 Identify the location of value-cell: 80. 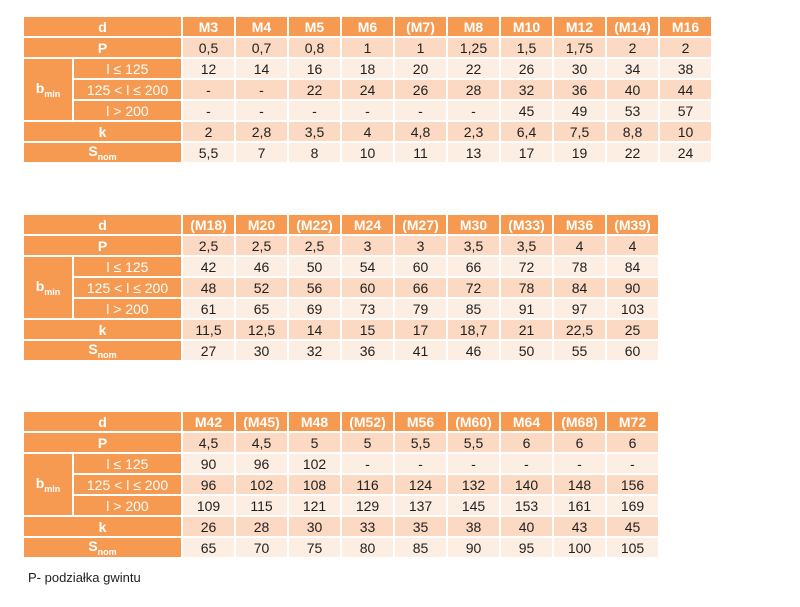
(367, 547).